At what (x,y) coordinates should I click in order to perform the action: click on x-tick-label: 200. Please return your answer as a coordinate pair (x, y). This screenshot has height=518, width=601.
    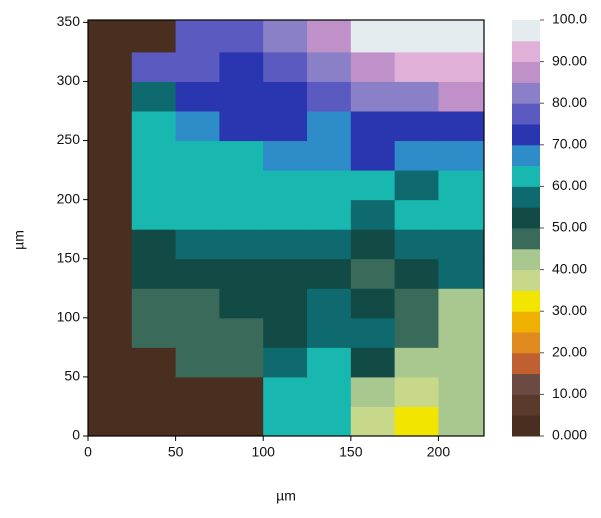
    Looking at the image, I should click on (439, 452).